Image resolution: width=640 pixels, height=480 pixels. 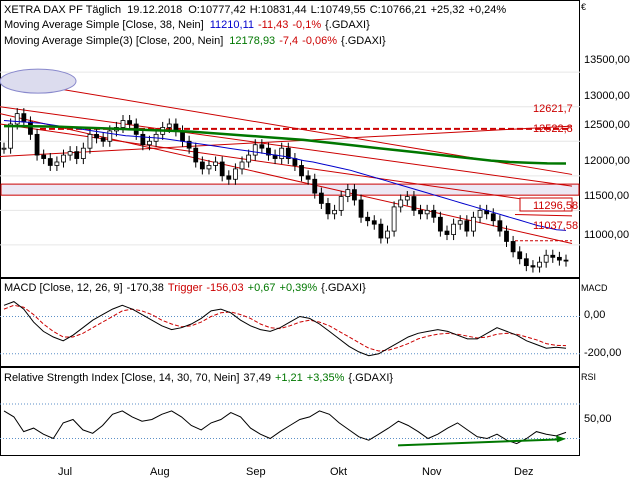 I want to click on sma38-value: 11210,11, so click(x=232, y=25).